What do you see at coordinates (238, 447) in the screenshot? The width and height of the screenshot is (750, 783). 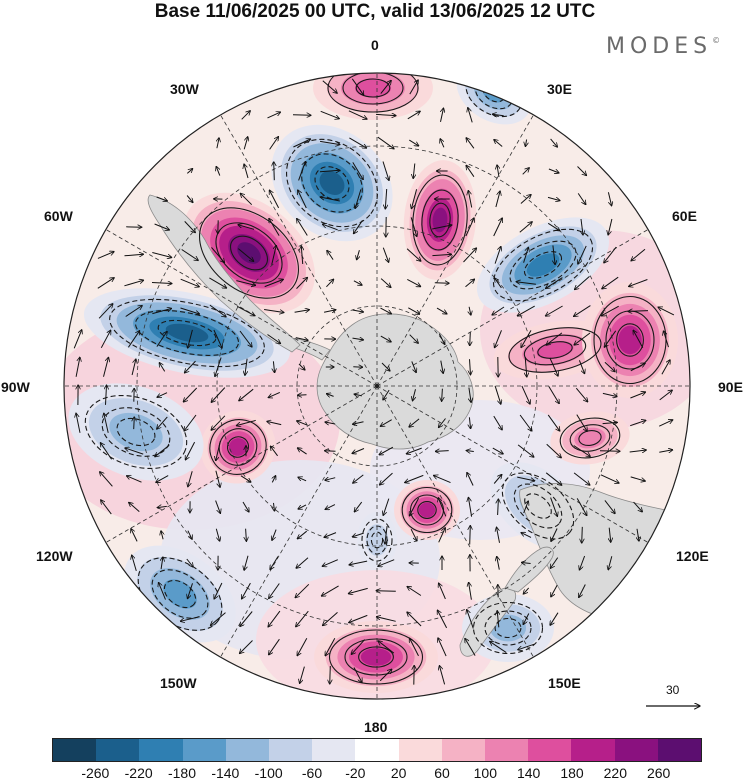 I see `positive-anomaly` at bounding box center [238, 447].